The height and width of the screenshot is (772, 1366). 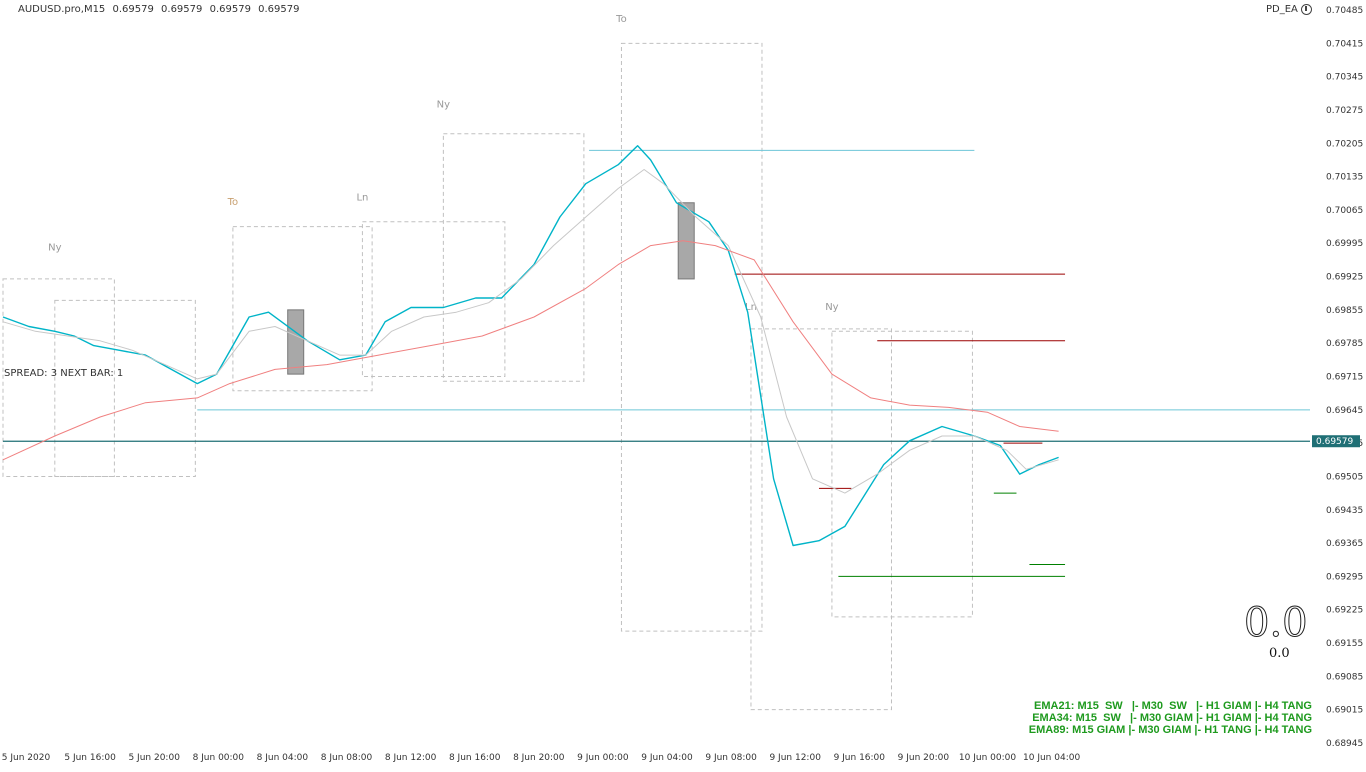 I want to click on session-label-5: To, so click(x=621, y=19).